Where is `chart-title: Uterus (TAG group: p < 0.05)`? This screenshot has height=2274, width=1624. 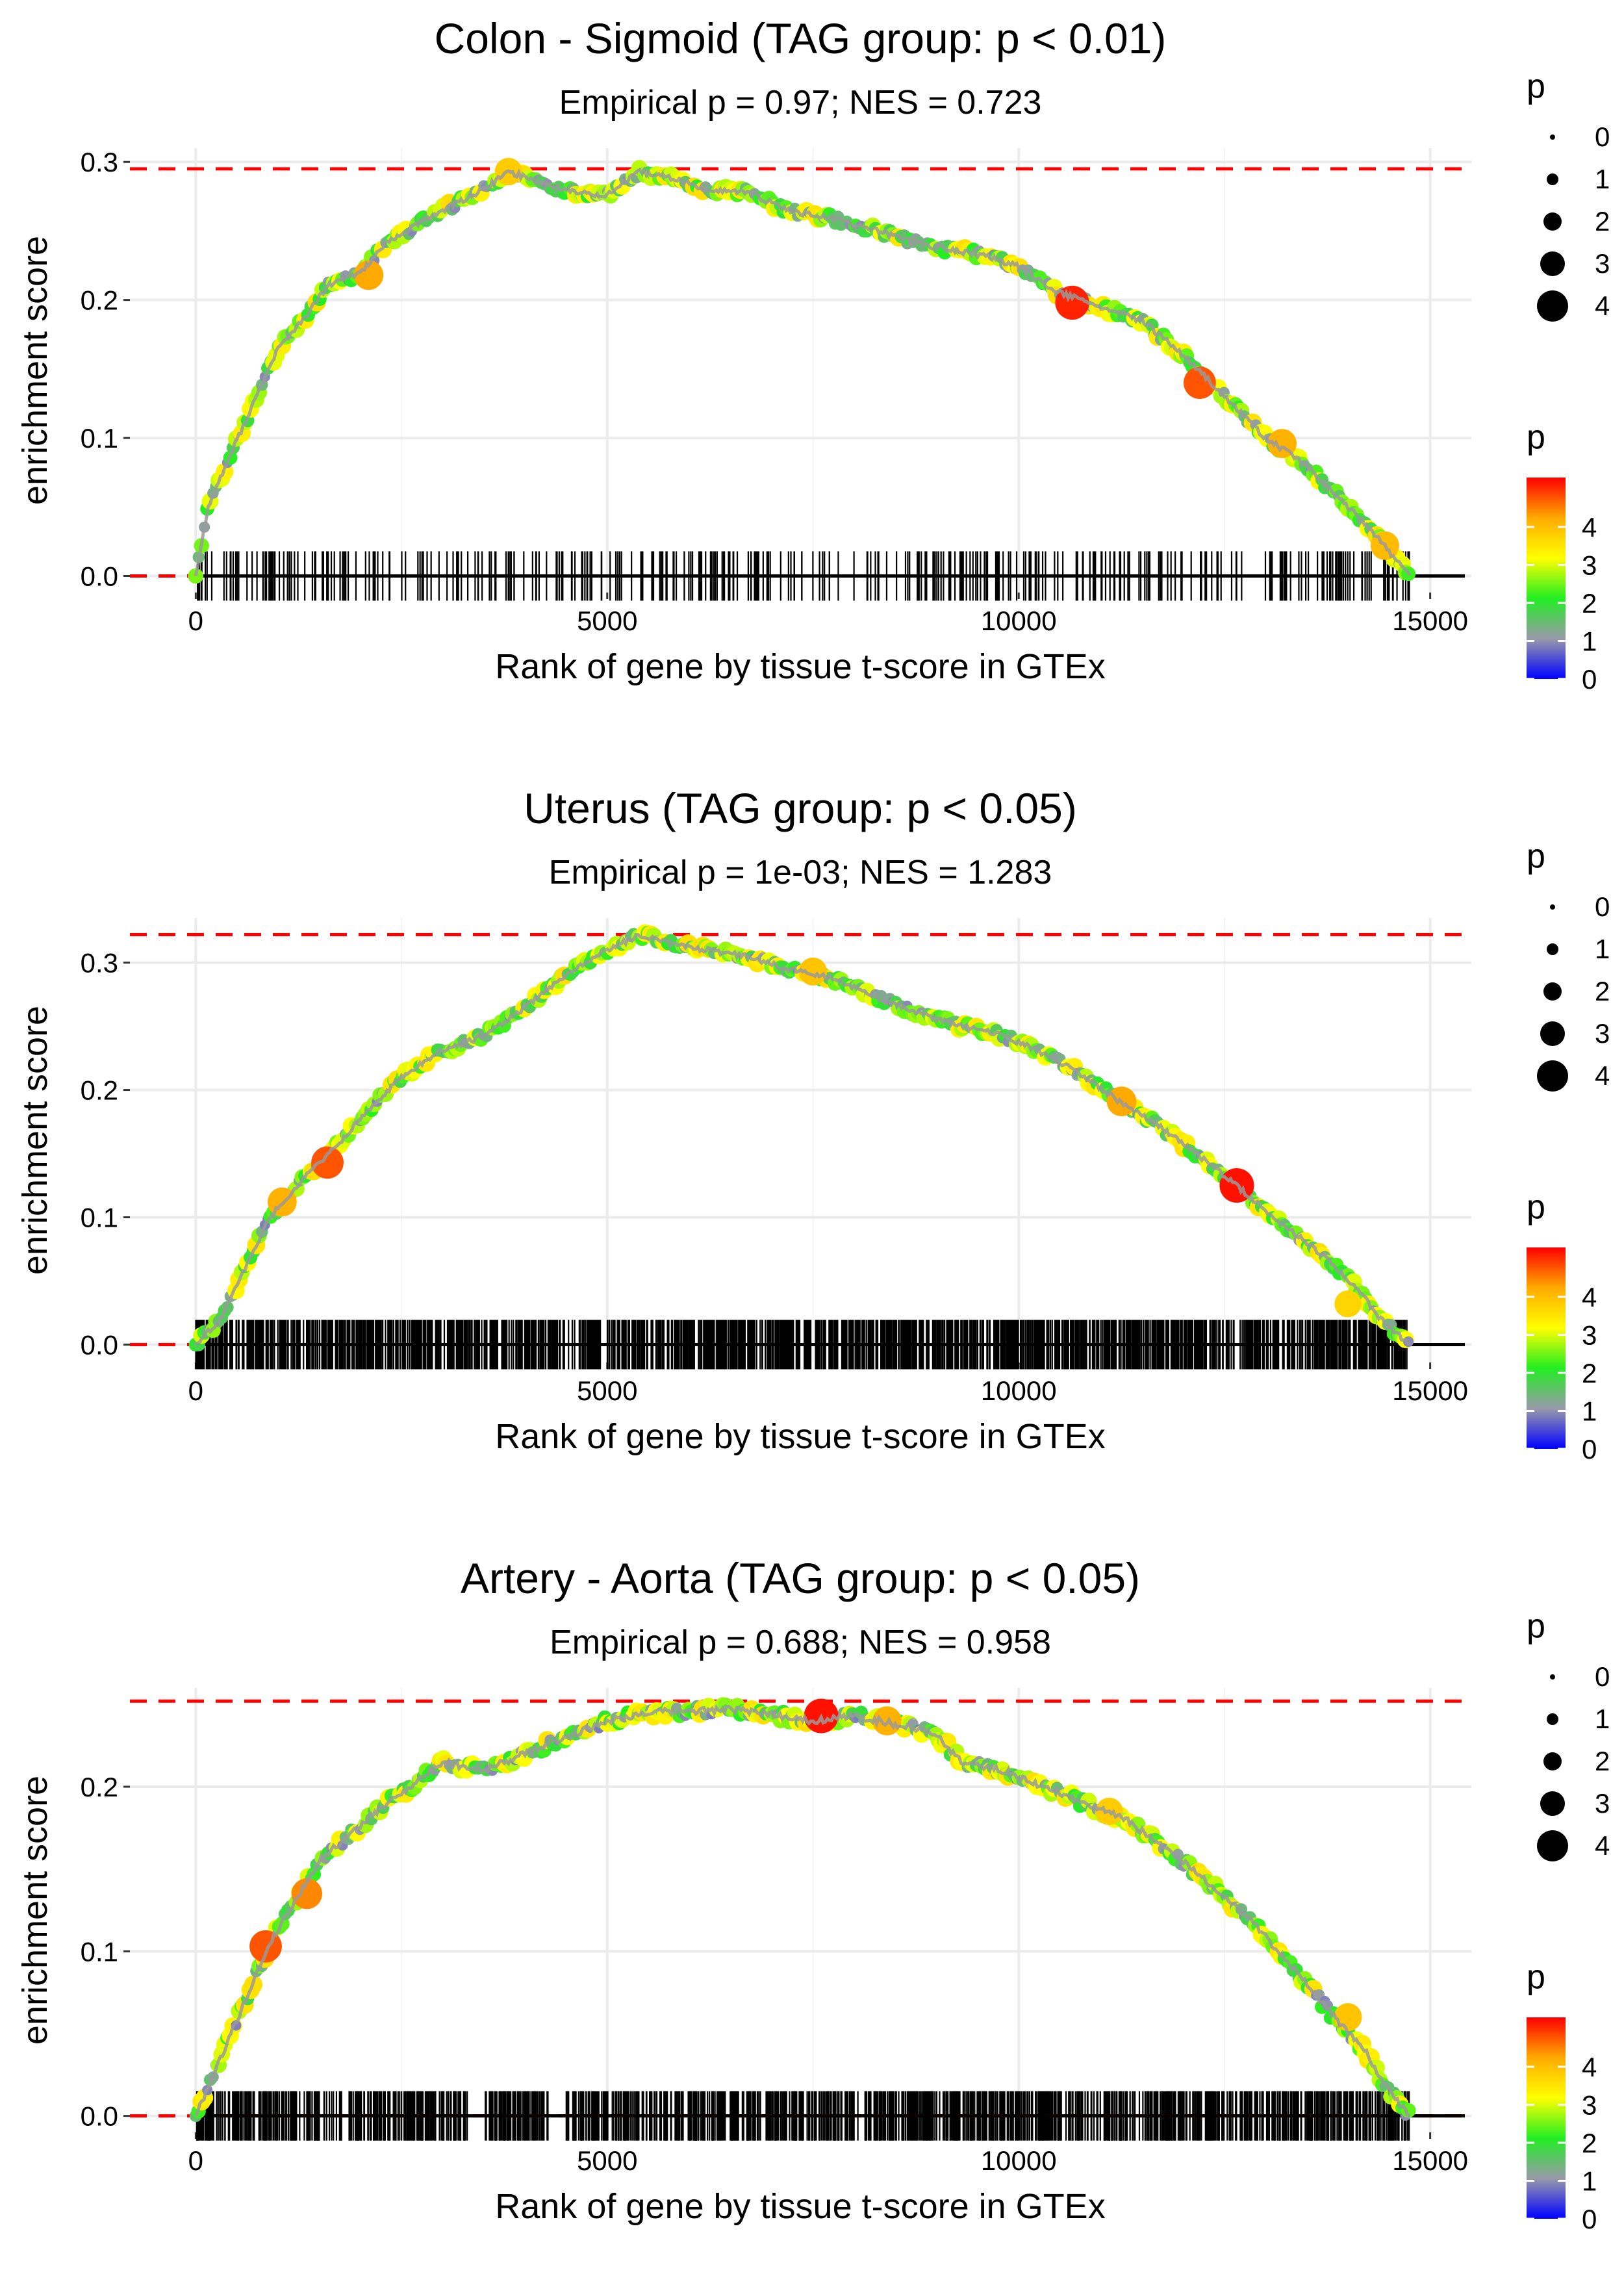
chart-title: Uterus (TAG group: p < 0.05) is located at coordinates (800, 808).